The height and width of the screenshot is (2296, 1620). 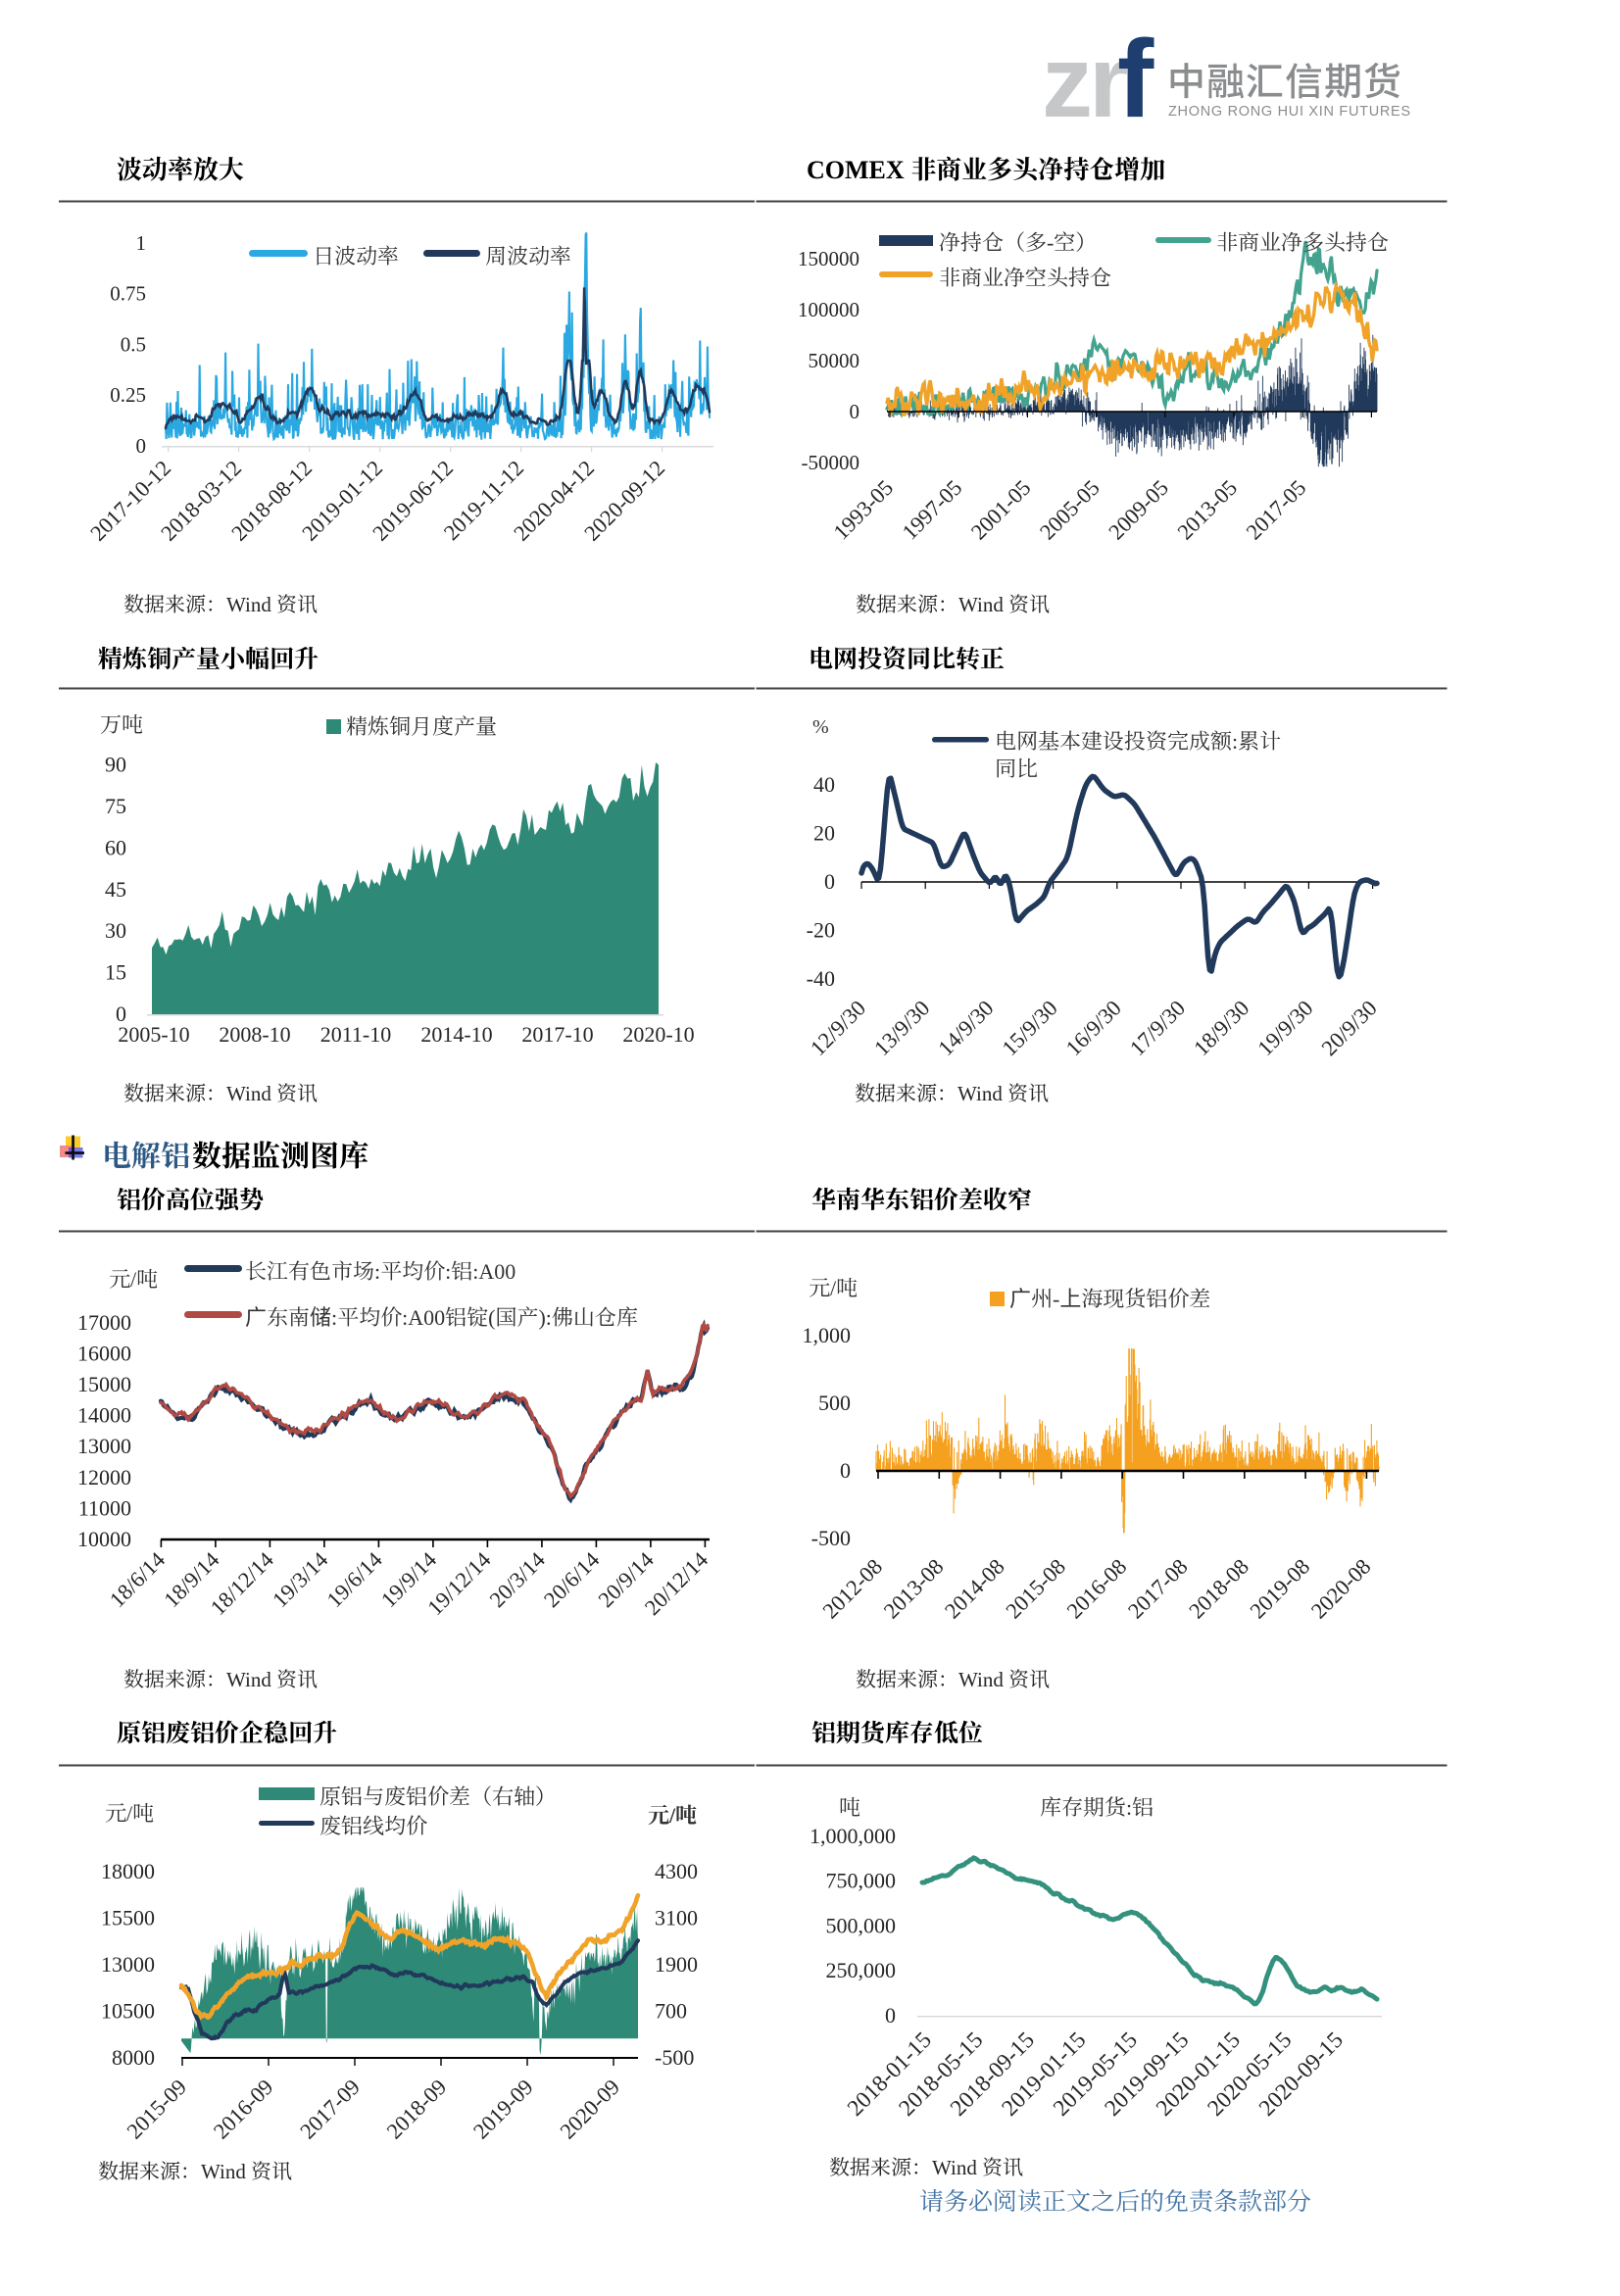 What do you see at coordinates (1289, 112) in the screenshot?
I see `svg-text: ZHONG RONG HUI XIN FUTURES` at bounding box center [1289, 112].